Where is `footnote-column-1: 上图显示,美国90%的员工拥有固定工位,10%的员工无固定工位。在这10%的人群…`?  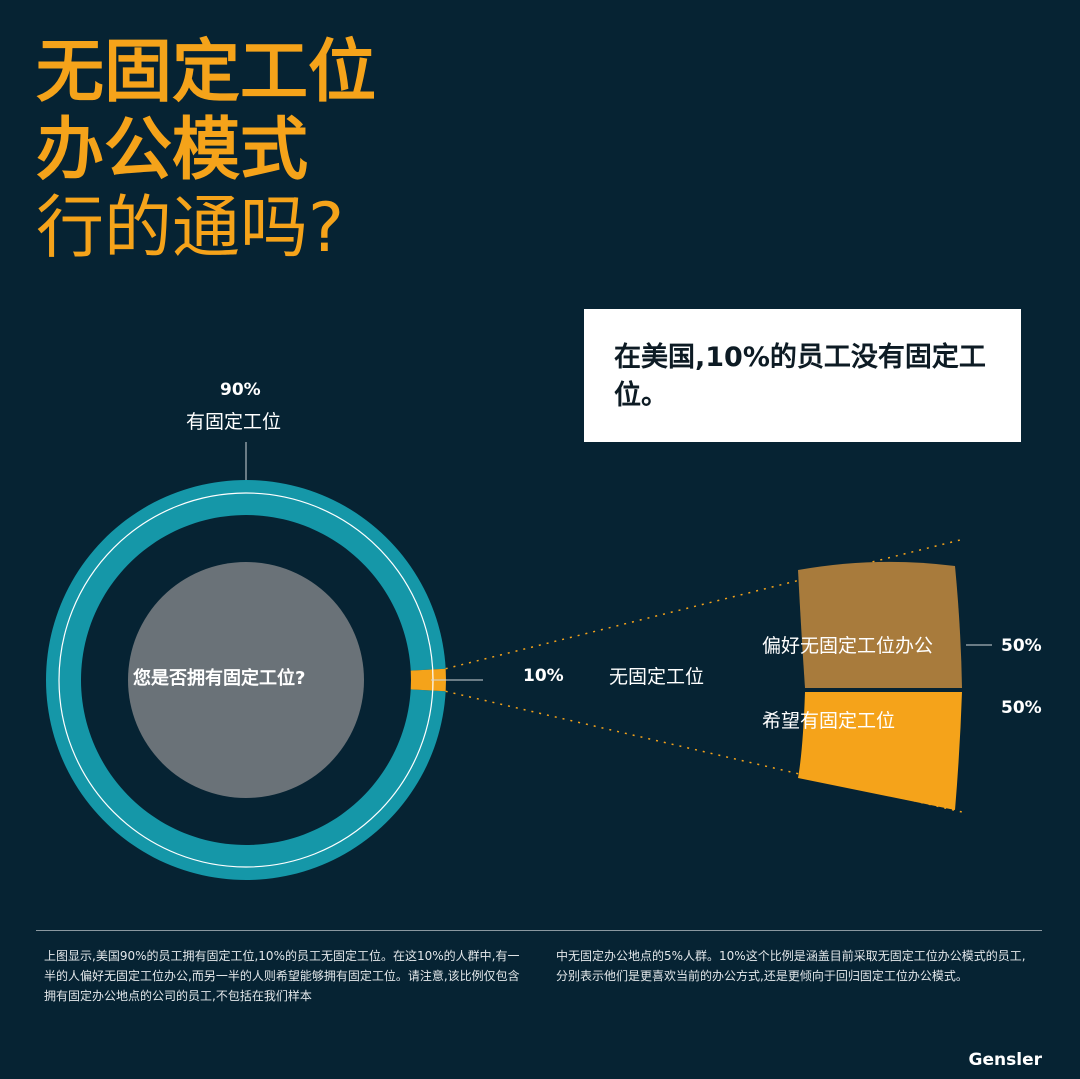
footnote-column-1: 上图显示,美国90%的员工拥有固定工位,10%的员工无固定工位。在这10%的人群… is located at coordinates (282, 976).